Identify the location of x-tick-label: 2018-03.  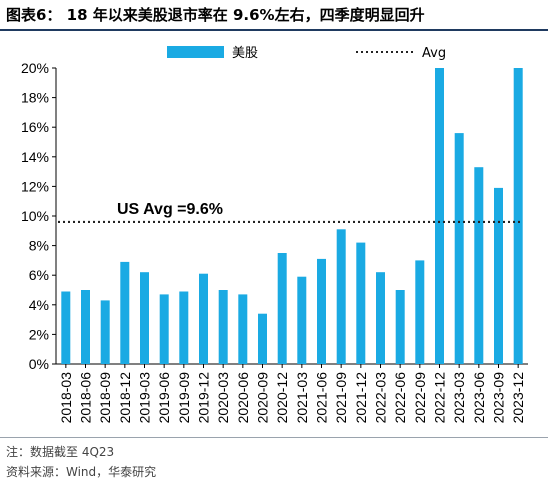
(66, 398).